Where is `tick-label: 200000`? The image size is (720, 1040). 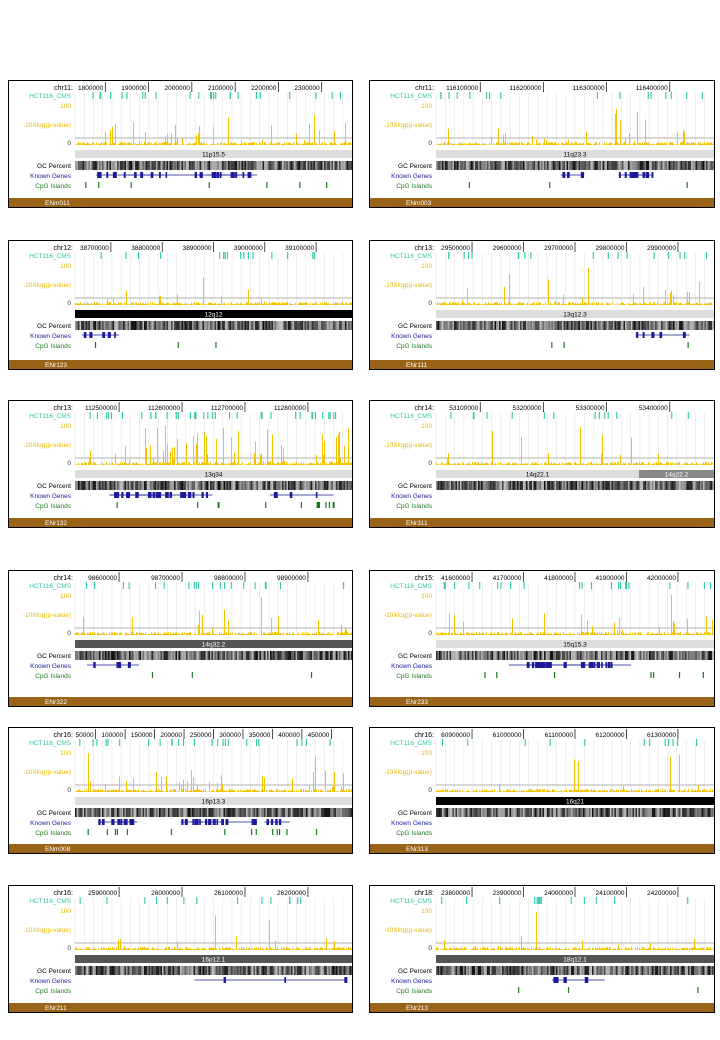 tick-label: 200000 is located at coordinates (171, 735).